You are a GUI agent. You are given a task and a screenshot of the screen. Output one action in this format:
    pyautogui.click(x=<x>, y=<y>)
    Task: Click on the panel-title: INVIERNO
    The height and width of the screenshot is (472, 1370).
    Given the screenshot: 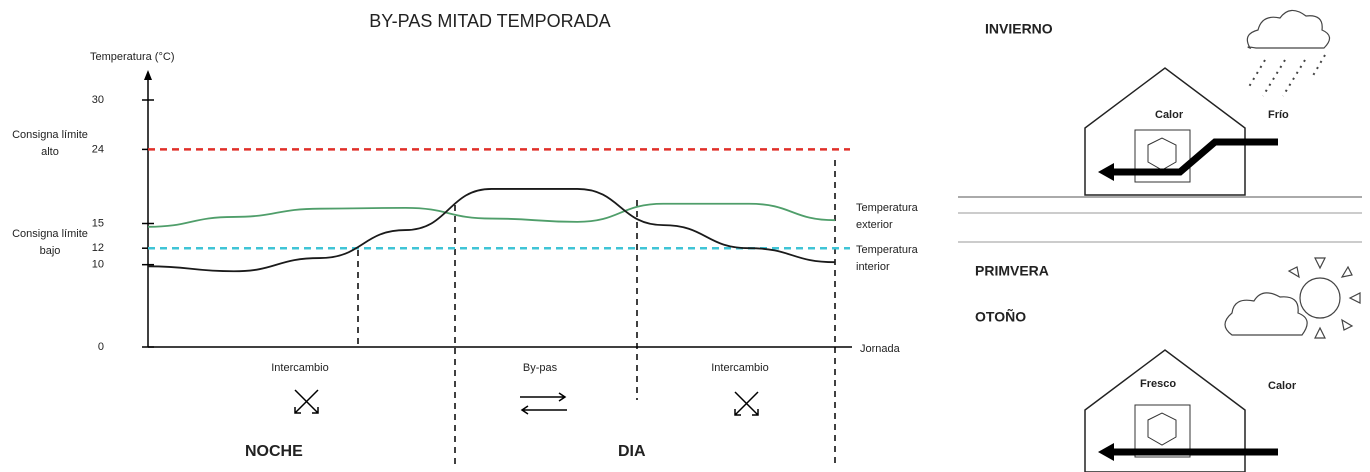 What is the action you would take?
    pyautogui.click(x=1019, y=29)
    